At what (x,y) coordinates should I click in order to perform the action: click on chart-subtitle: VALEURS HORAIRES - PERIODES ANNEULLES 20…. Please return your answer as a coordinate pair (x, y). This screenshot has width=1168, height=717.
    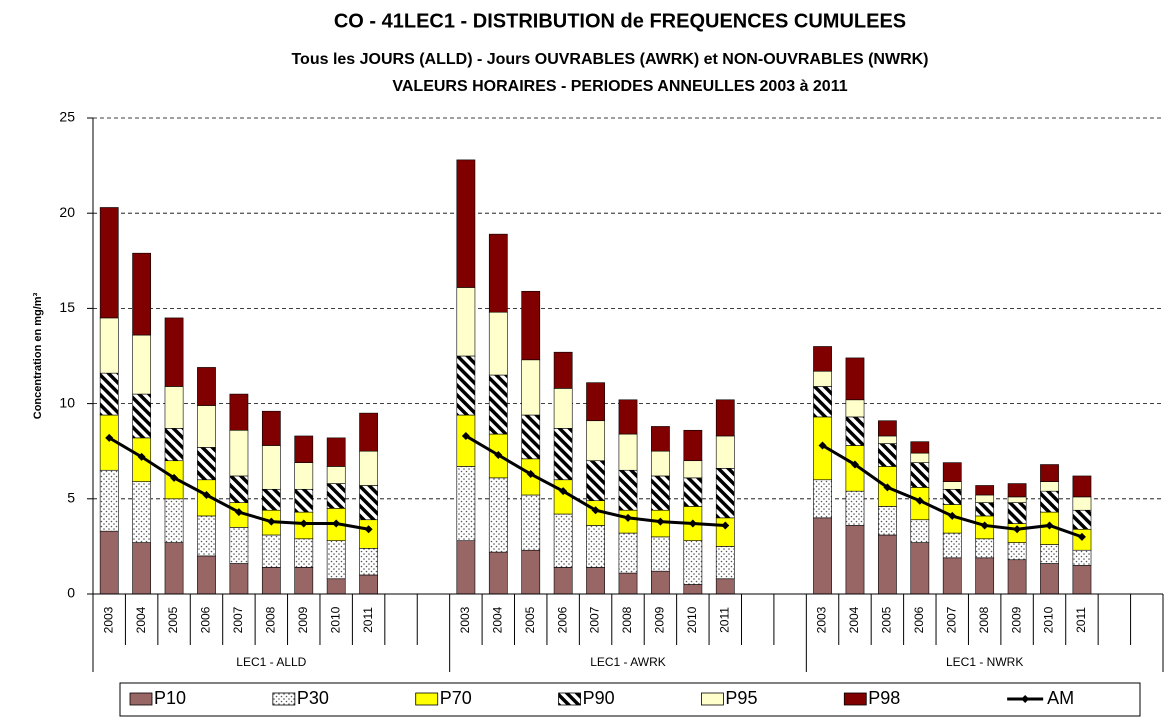
    Looking at the image, I should click on (619, 86).